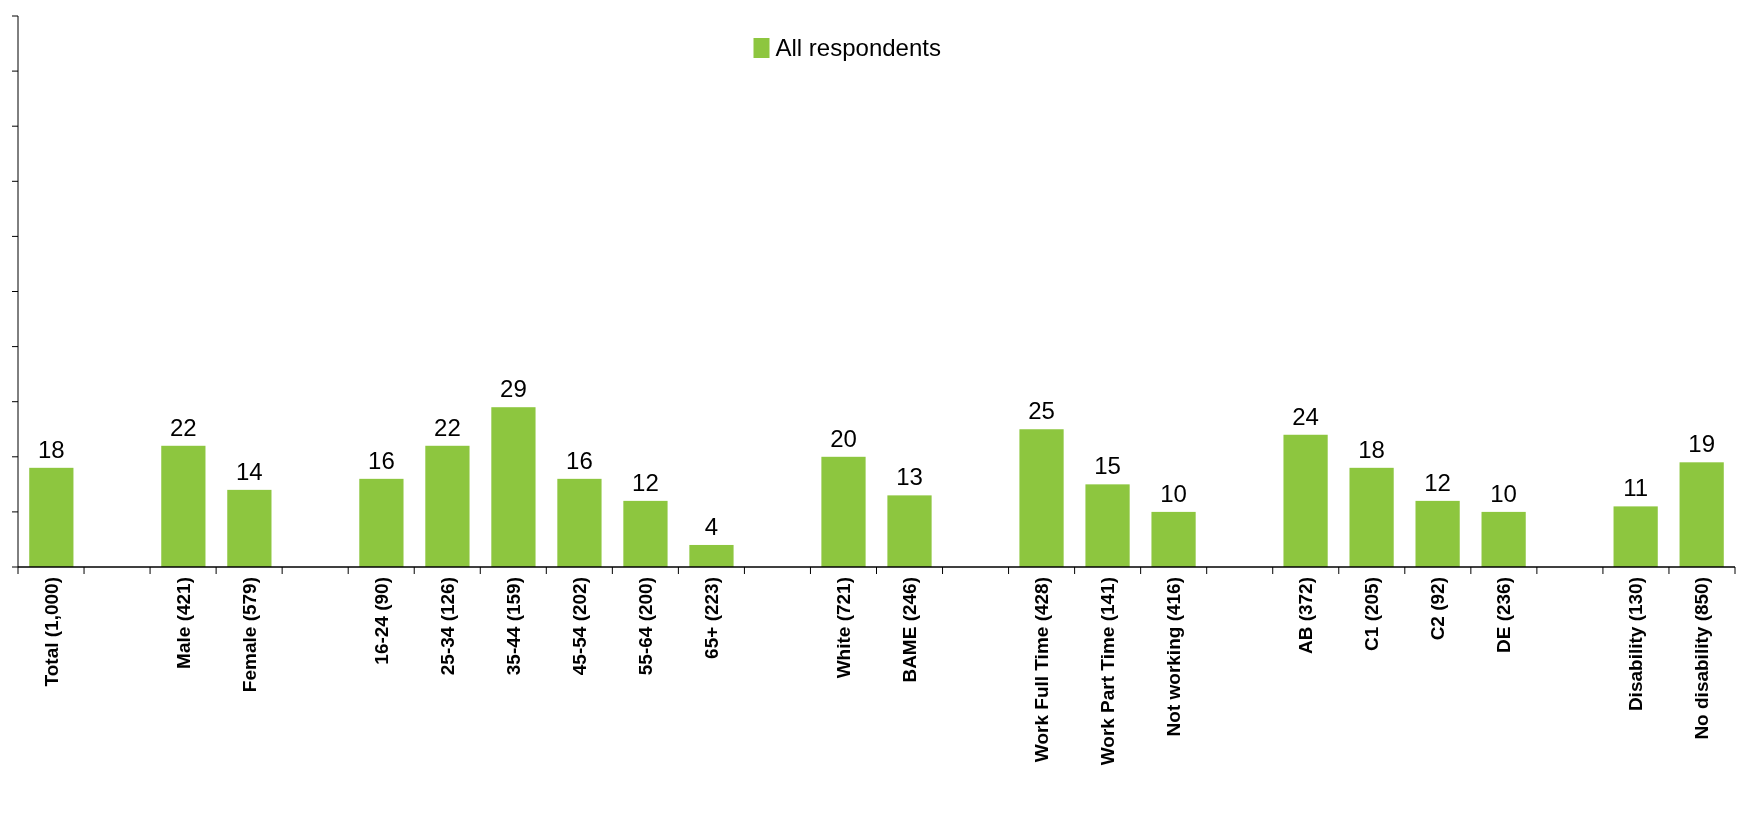 The width and height of the screenshot is (1747, 825). What do you see at coordinates (1174, 657) in the screenshot?
I see `x-tick-label: Not working (416)` at bounding box center [1174, 657].